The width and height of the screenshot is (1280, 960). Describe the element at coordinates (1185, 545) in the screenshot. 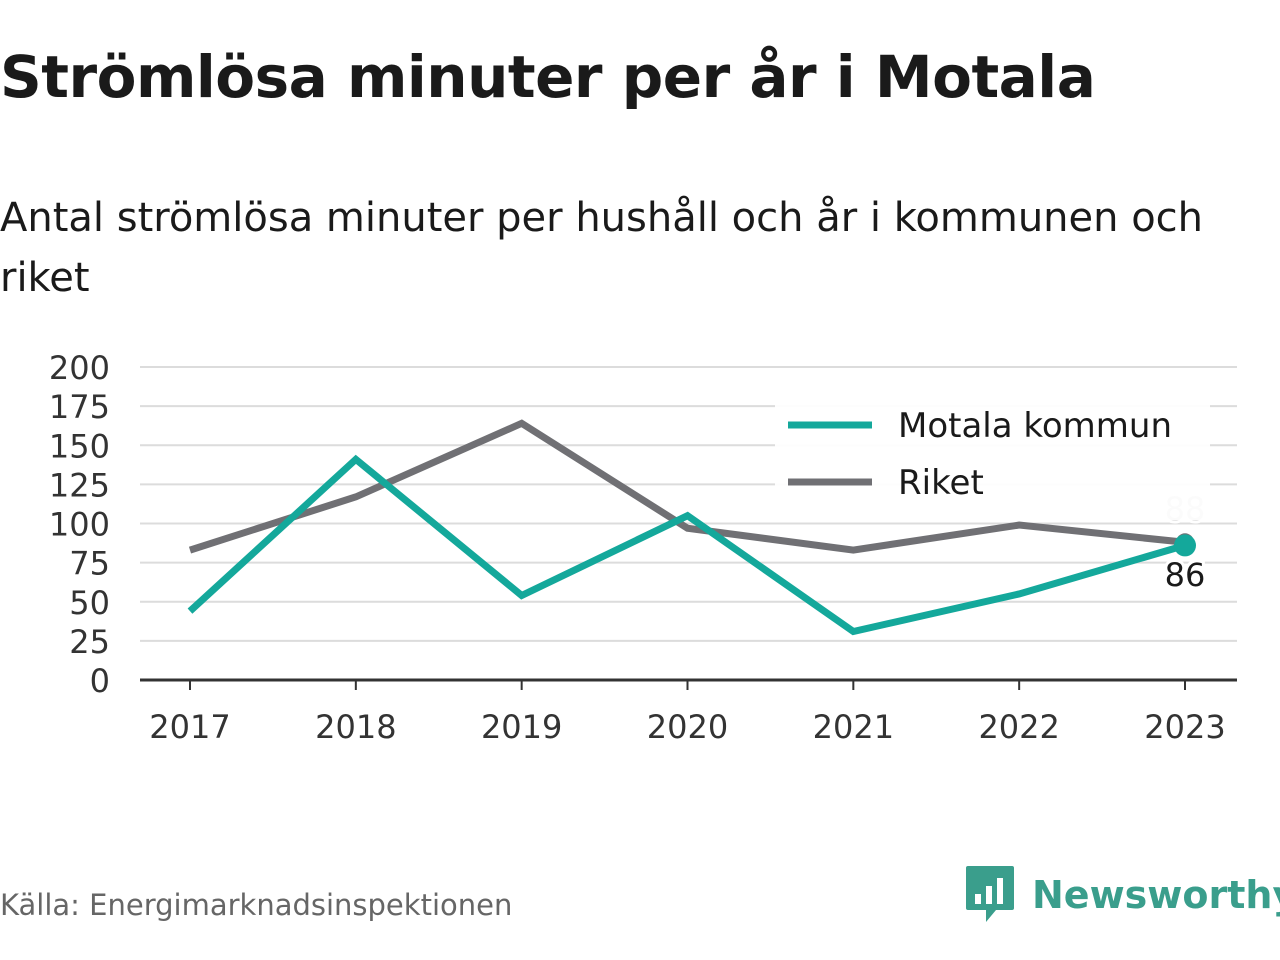

I see `end-marker-motala-kommun` at that location.